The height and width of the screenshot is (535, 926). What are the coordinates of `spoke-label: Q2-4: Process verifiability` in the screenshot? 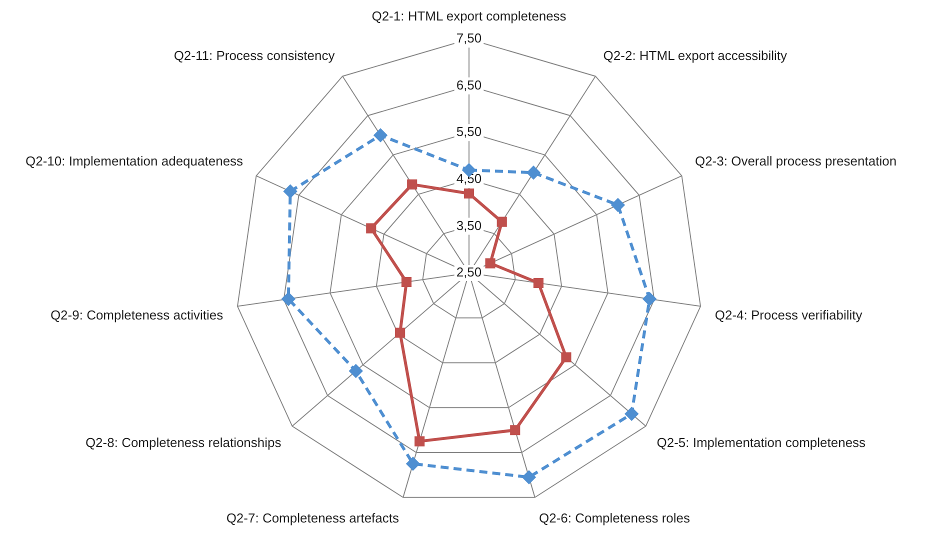 It's located at (788, 315).